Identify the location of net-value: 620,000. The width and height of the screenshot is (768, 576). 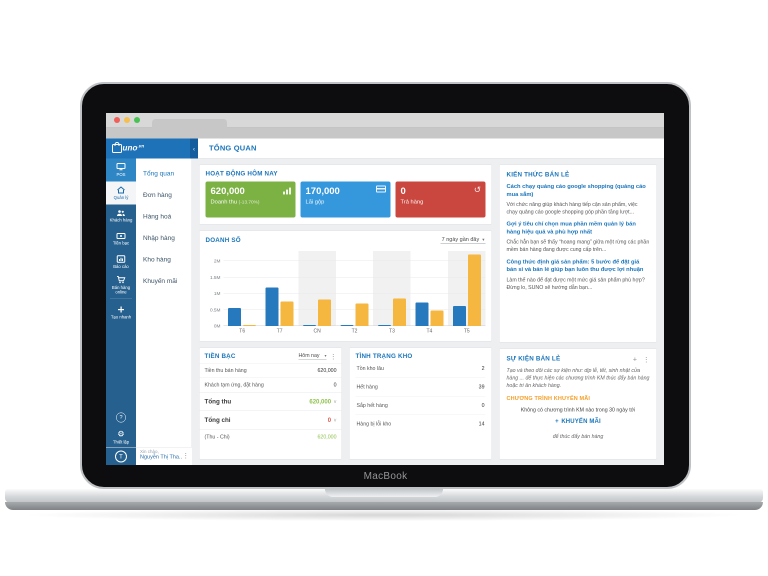
(327, 437).